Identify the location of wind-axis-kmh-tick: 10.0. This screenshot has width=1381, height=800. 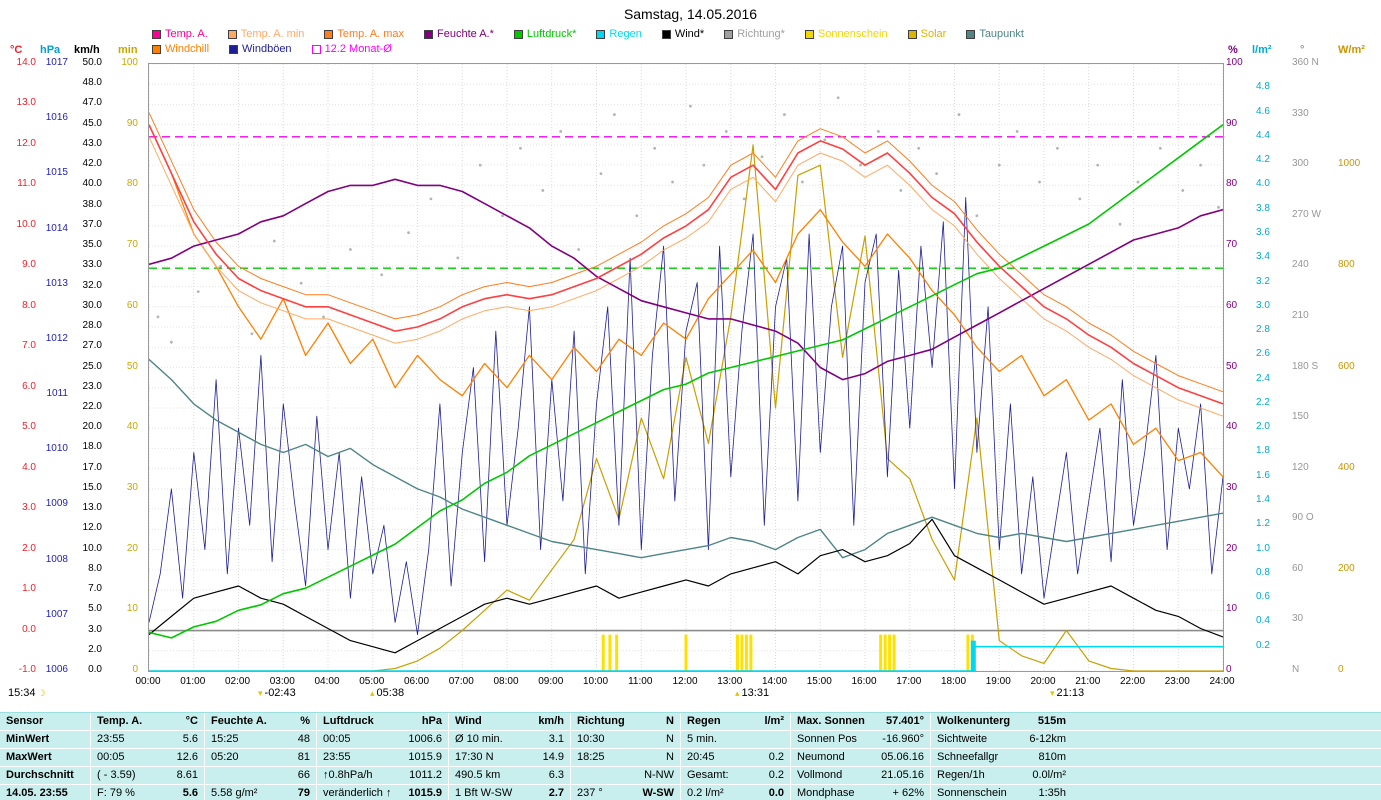
(92, 548).